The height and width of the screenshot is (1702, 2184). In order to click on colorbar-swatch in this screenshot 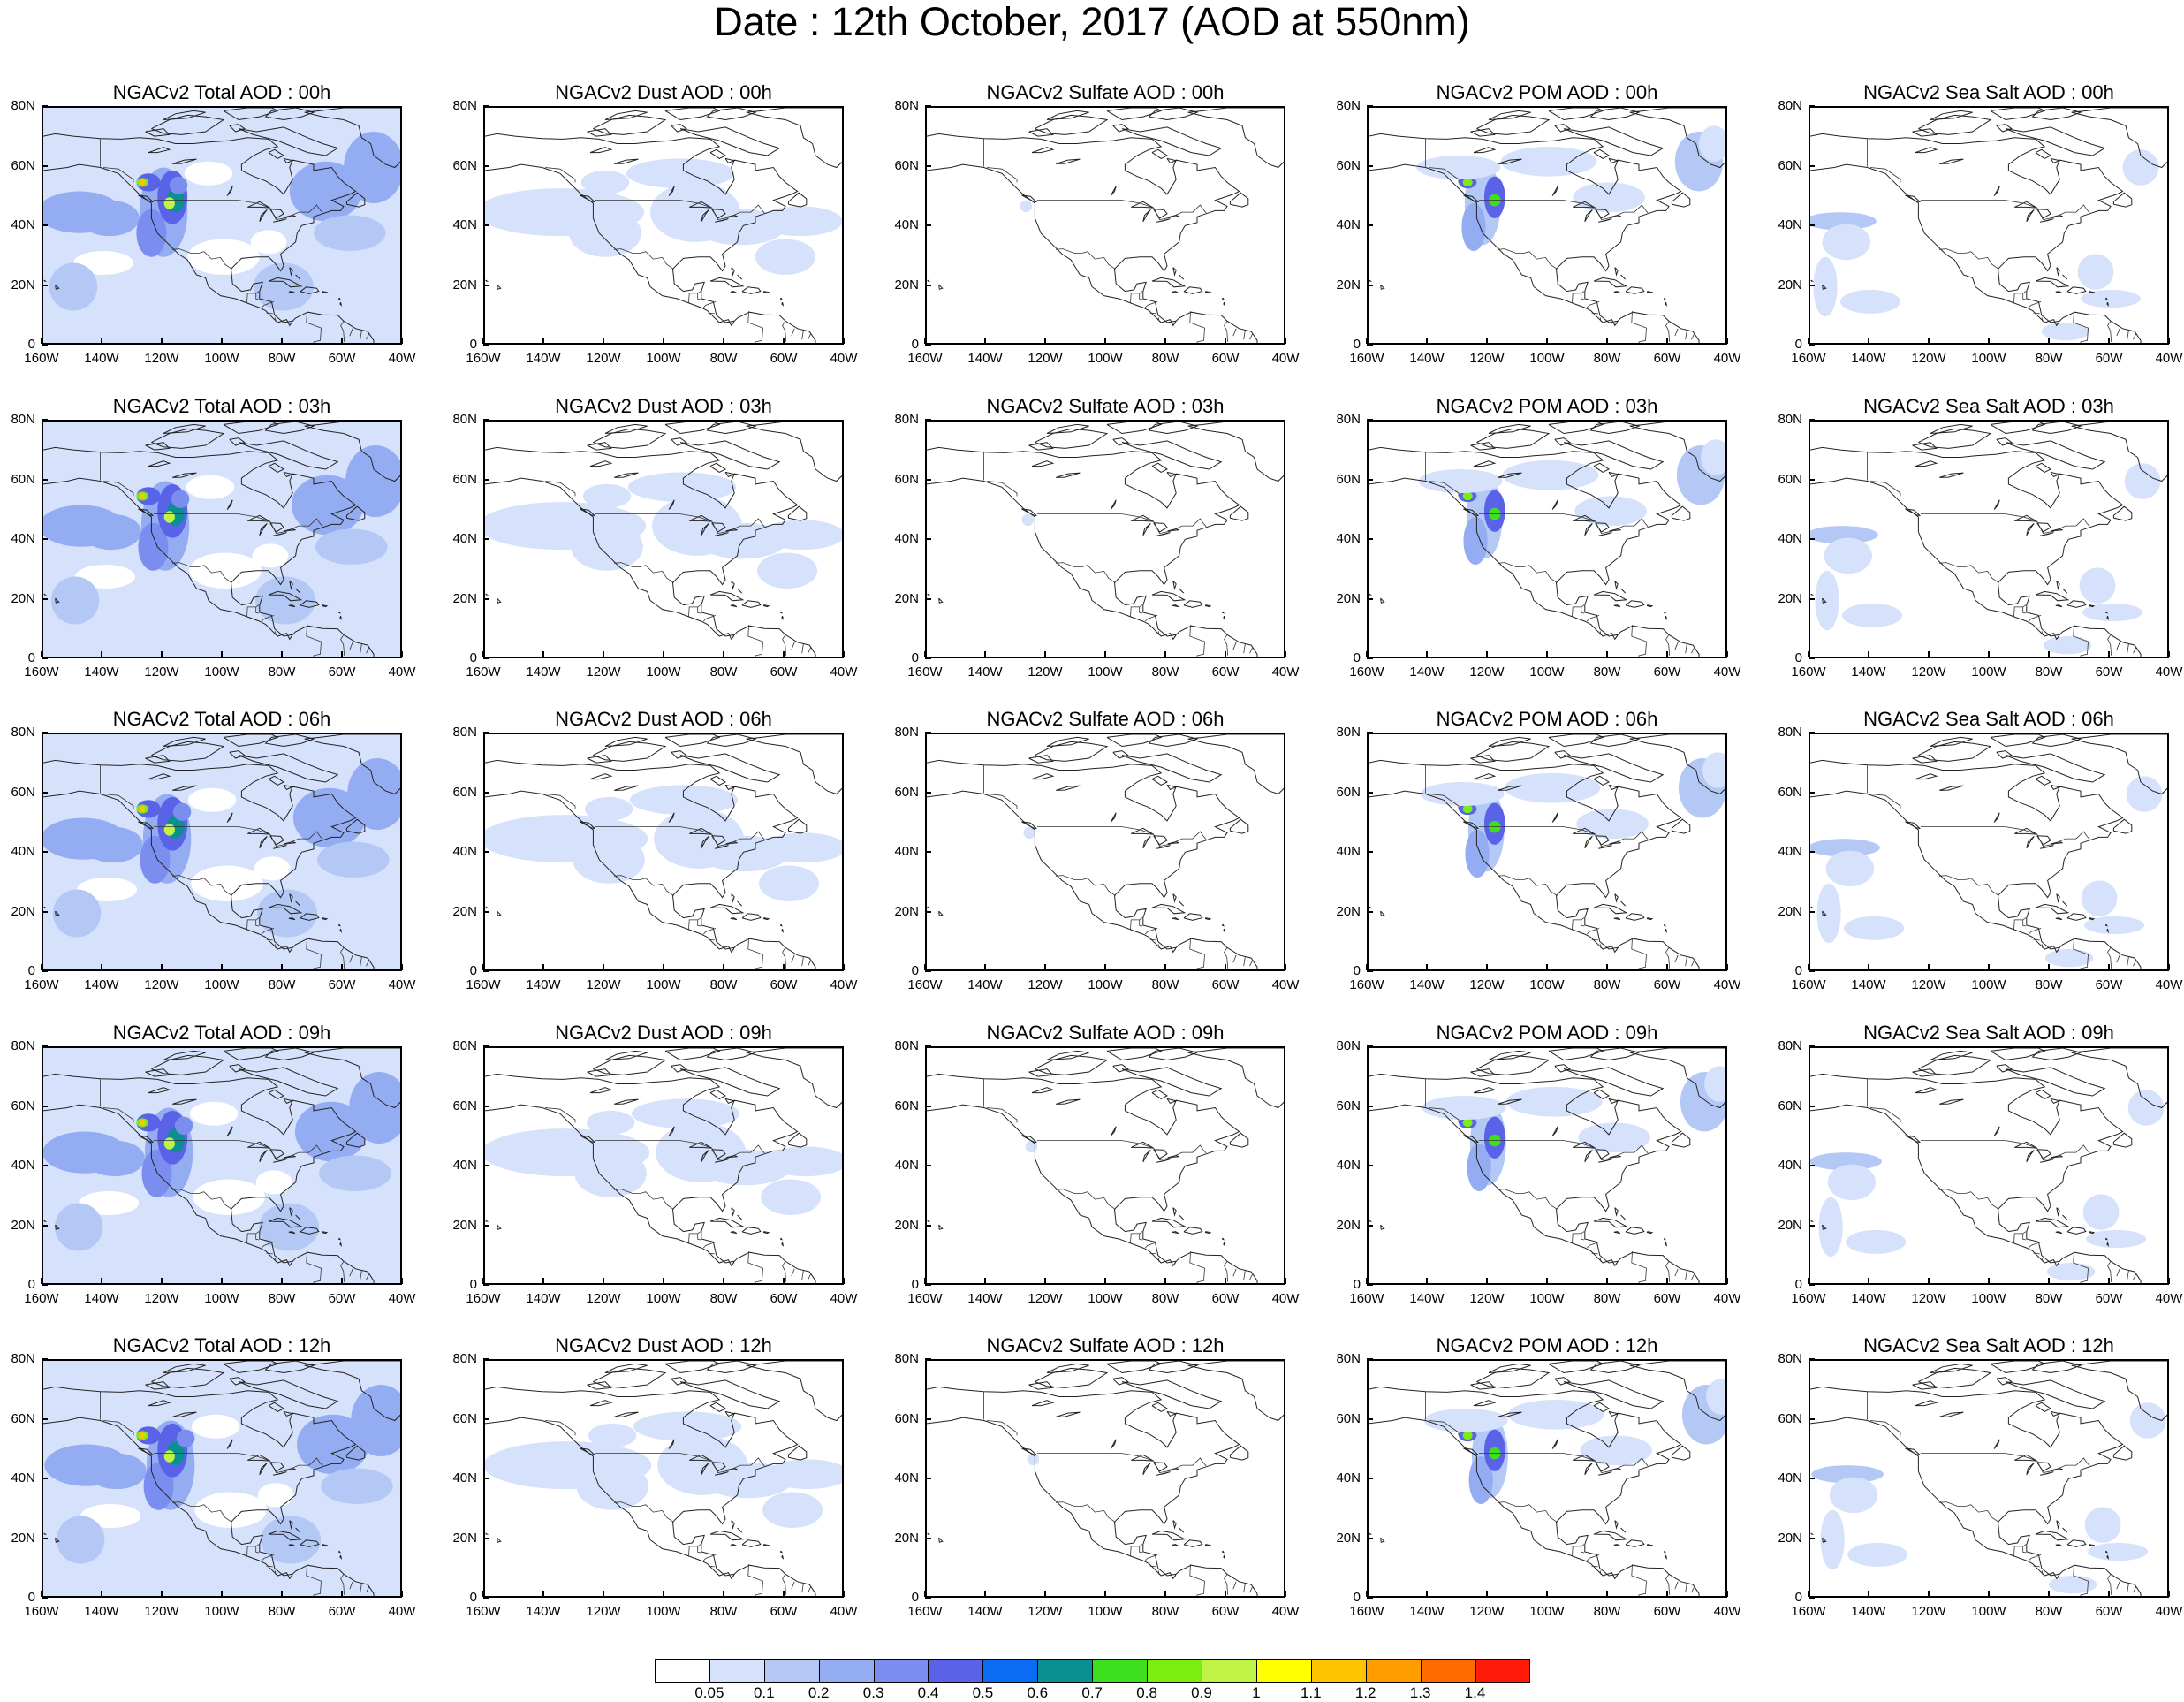, I will do `click(682, 1671)`.